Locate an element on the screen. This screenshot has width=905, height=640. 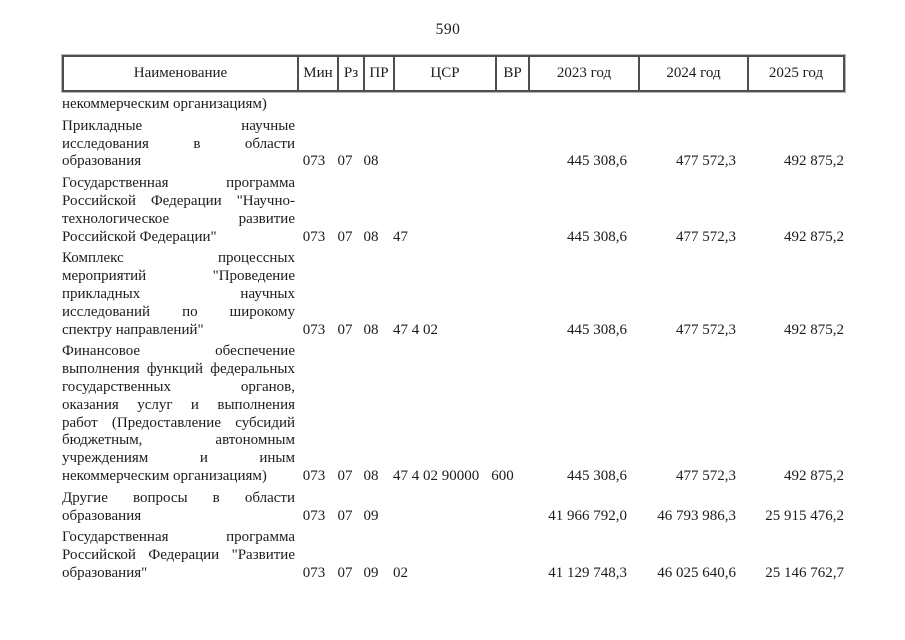
name-line: Комплекс процессных is located at coordinates (178, 258).